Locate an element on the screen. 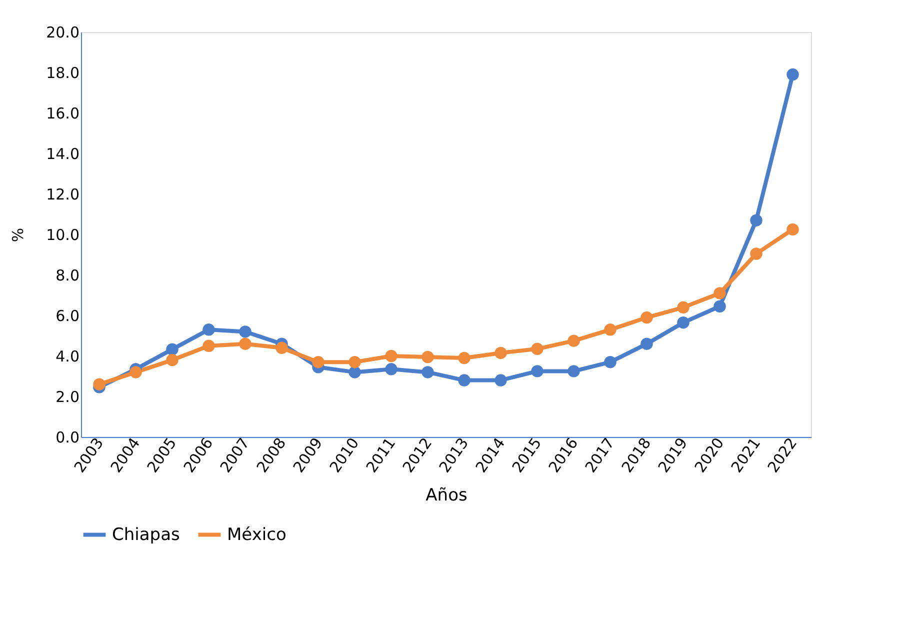  y-tick-label: 12.0 is located at coordinates (63, 195).